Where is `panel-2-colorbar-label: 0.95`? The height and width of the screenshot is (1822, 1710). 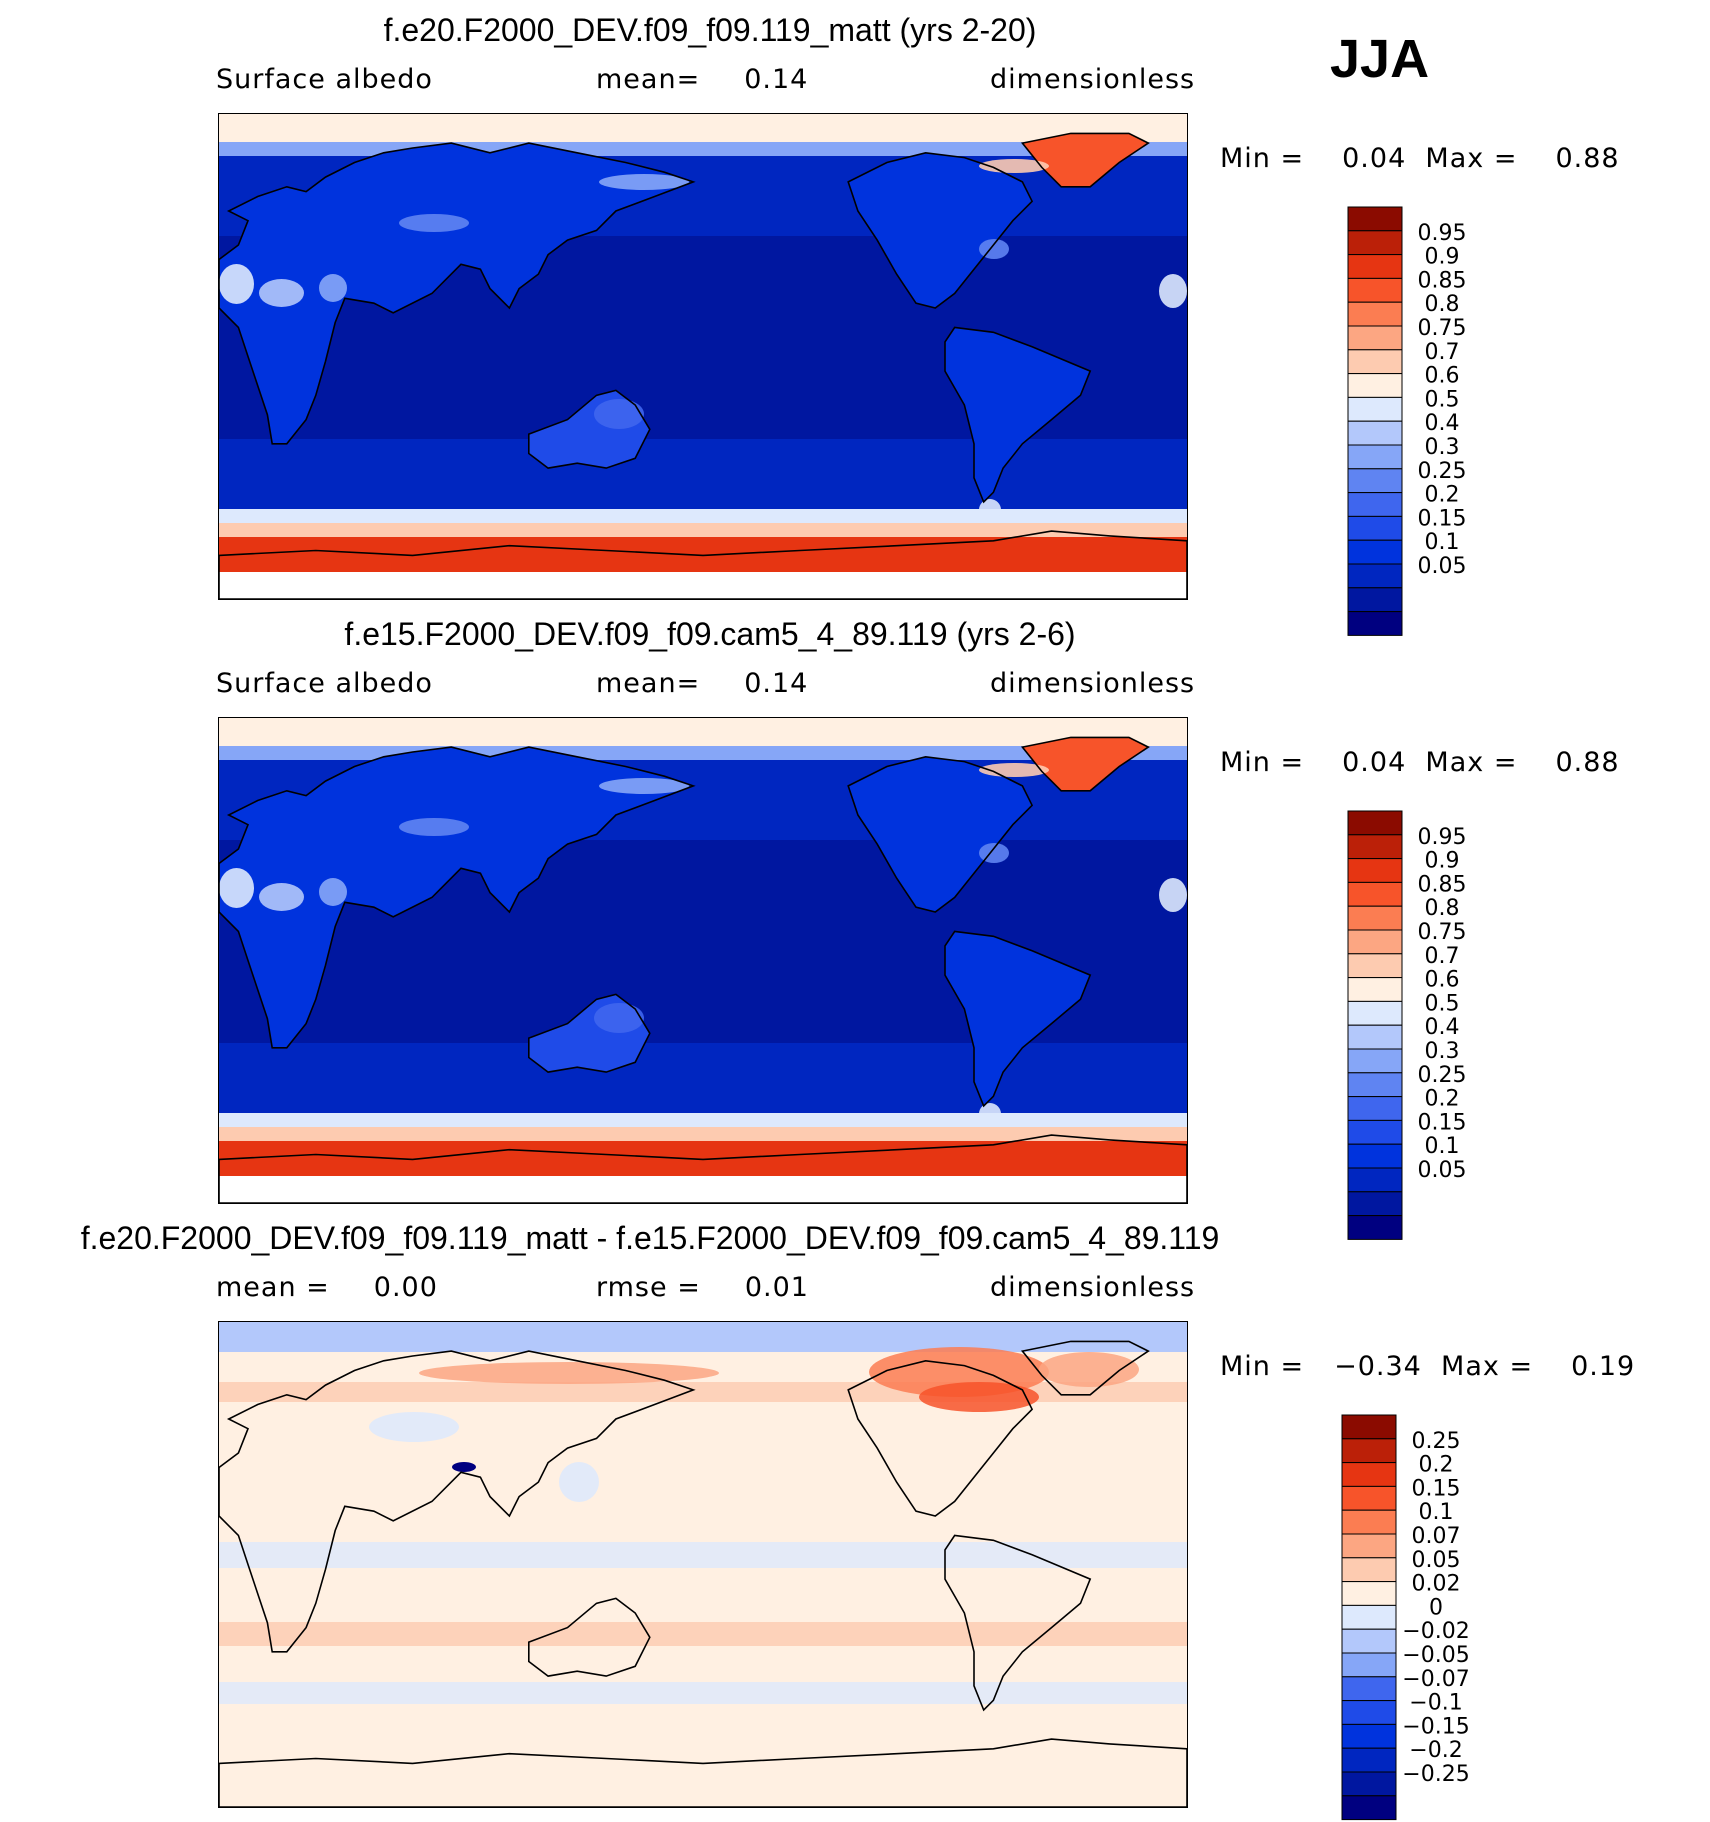 panel-2-colorbar-label: 0.95 is located at coordinates (1442, 837).